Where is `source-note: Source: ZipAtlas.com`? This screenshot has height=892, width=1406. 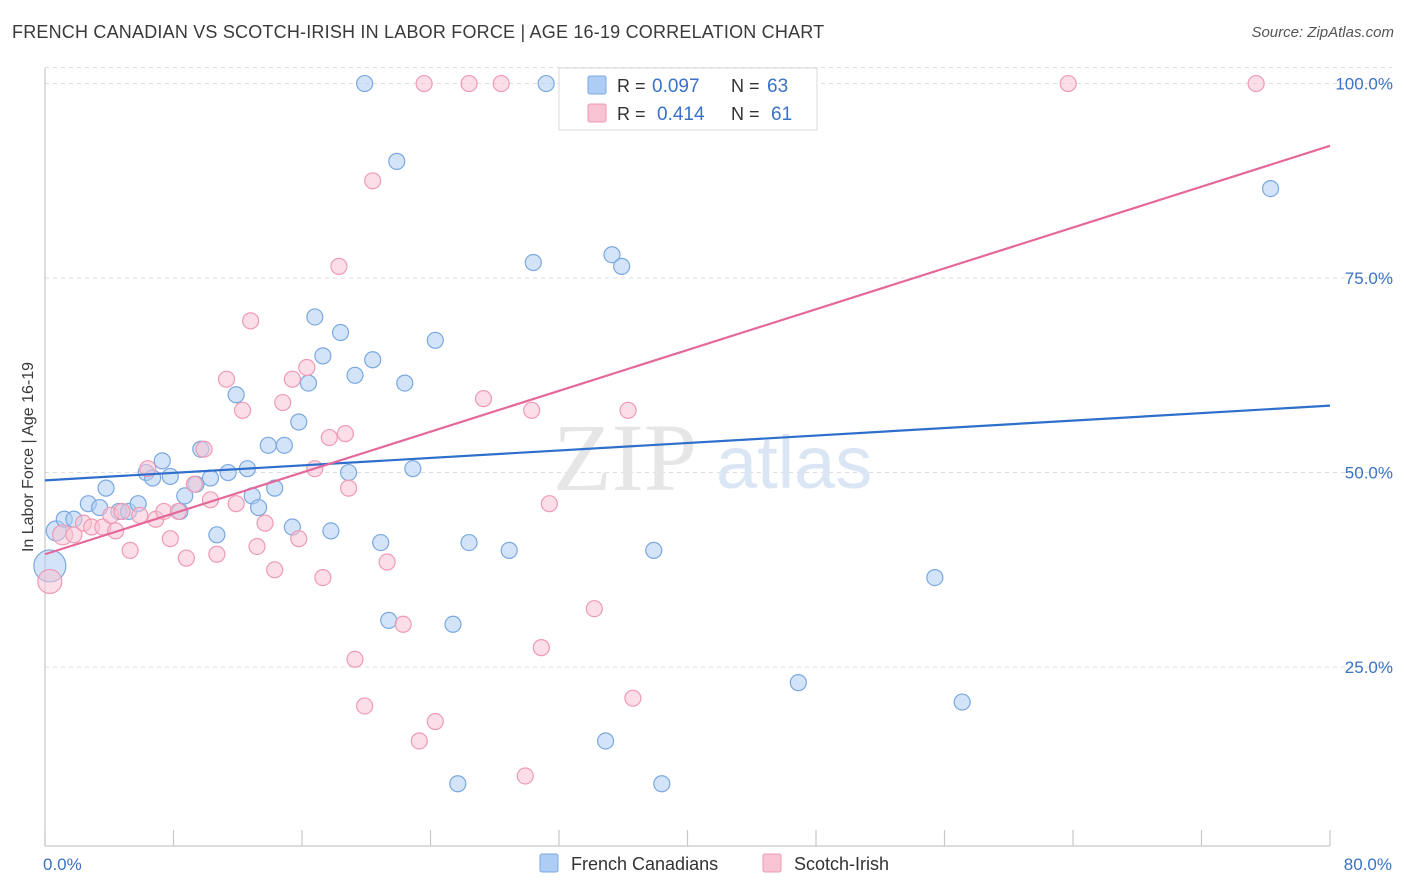 source-note: Source: ZipAtlas.com is located at coordinates (1322, 32).